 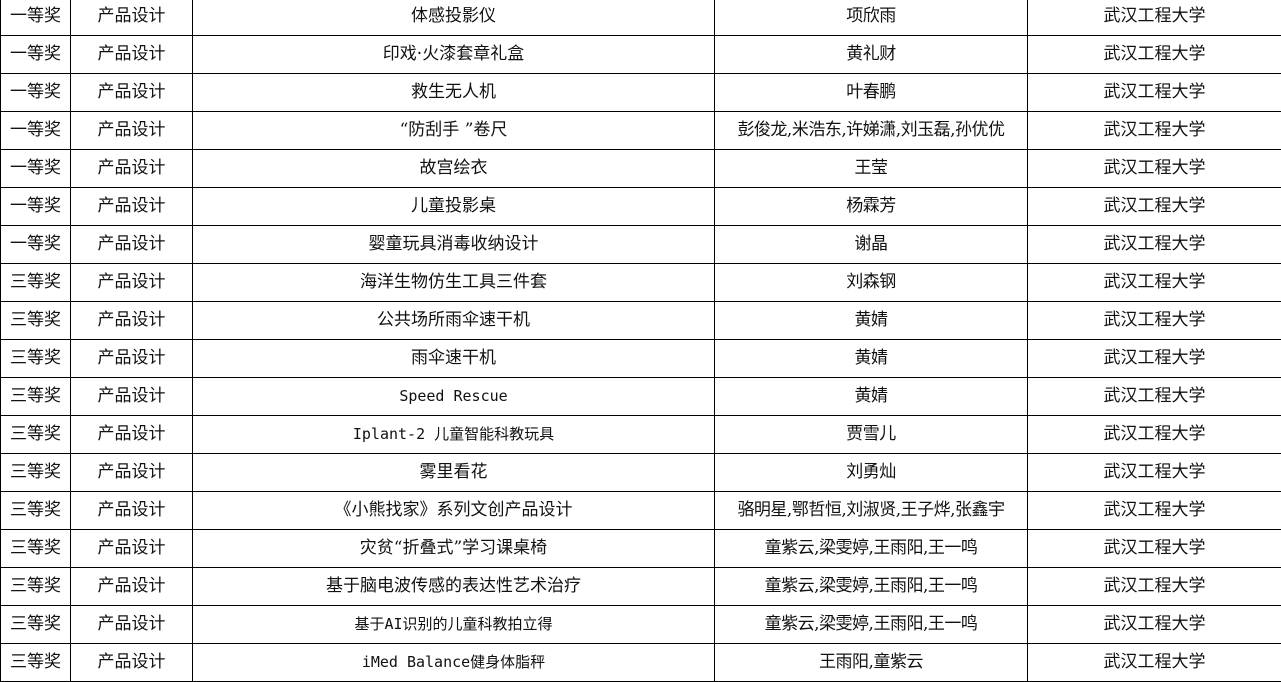 I want to click on members-cell: 刘勇灿, so click(x=871, y=472).